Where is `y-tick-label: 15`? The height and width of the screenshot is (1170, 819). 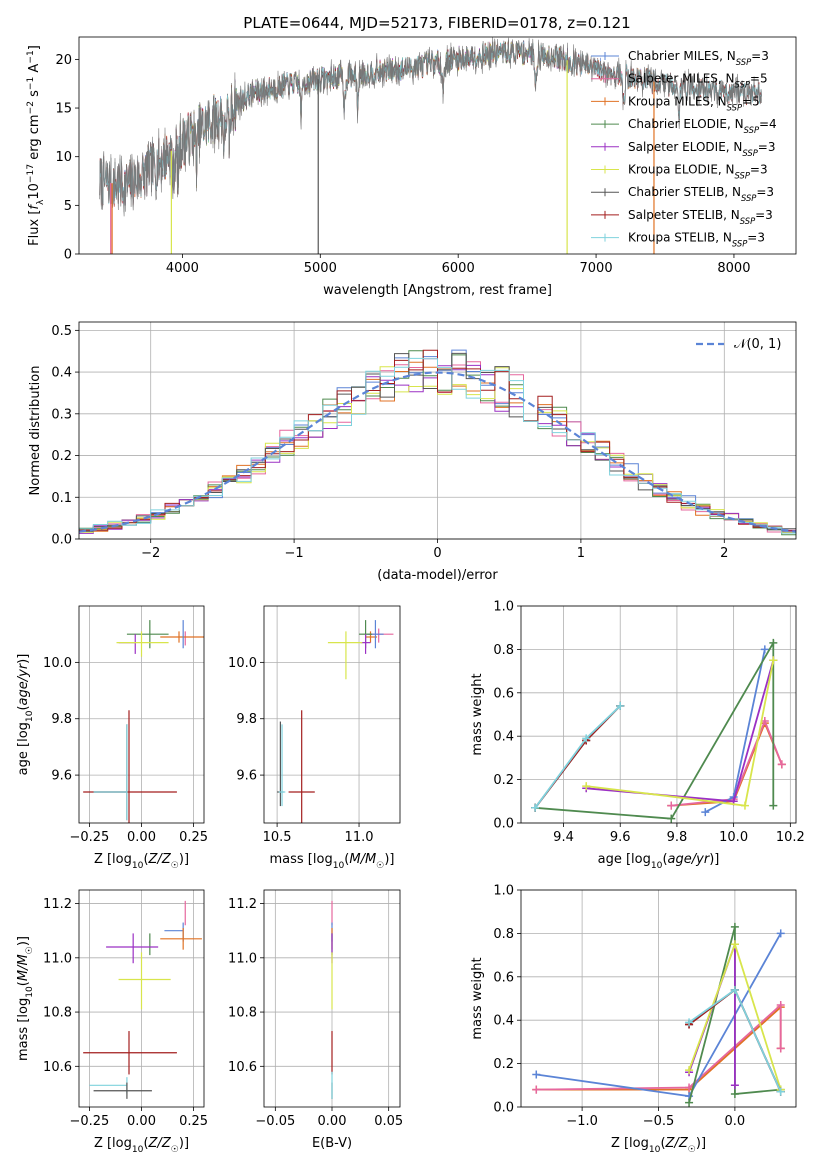 y-tick-label: 15 is located at coordinates (63, 109).